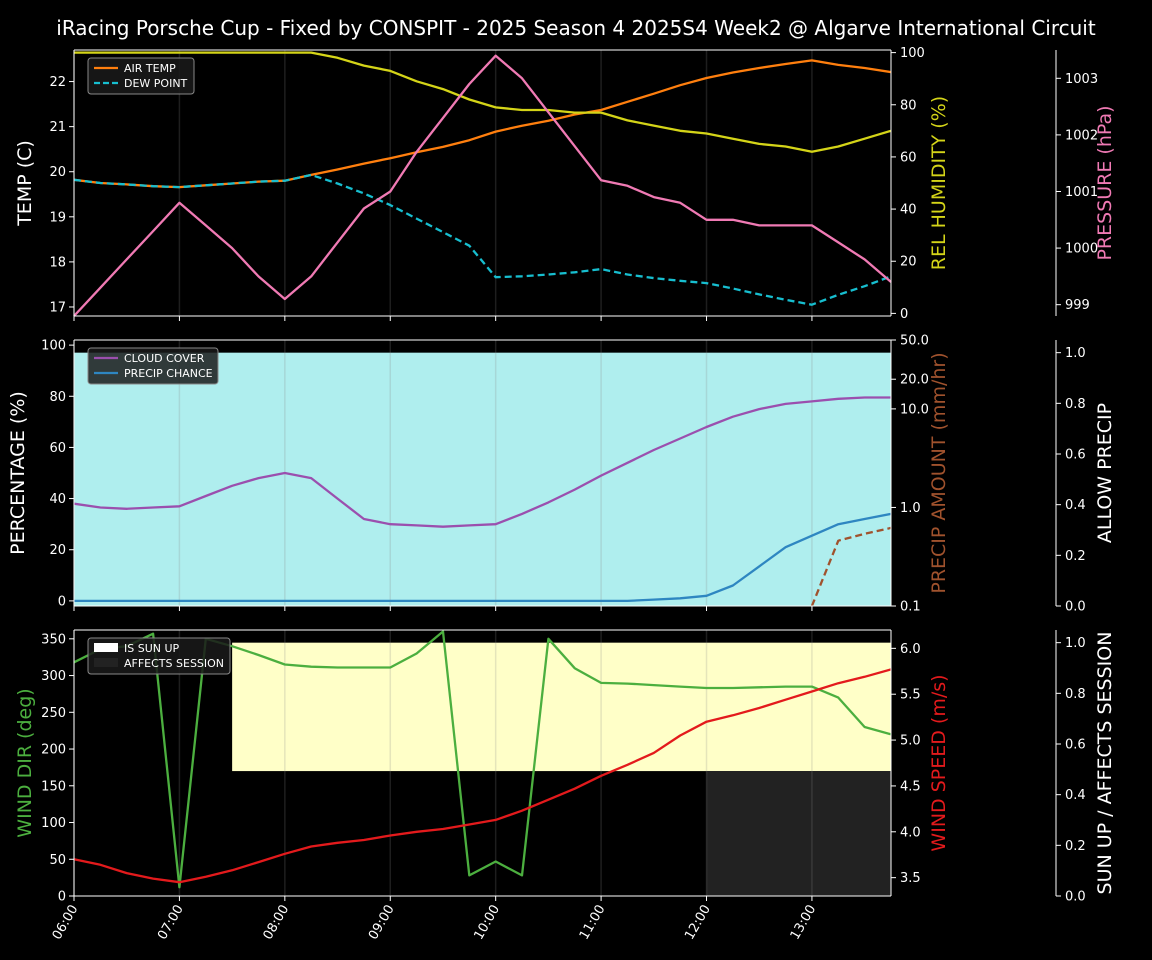  Describe the element at coordinates (106, 662) in the screenshot. I see `wind-legend-swatch` at that location.